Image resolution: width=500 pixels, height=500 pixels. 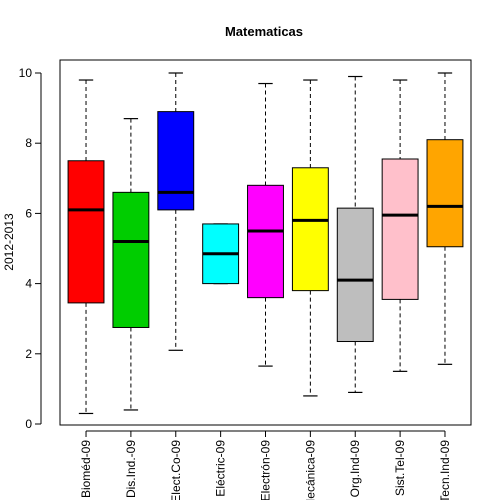 What do you see at coordinates (400, 468) in the screenshot?
I see `x-tick-label: Sist.Tel-09` at bounding box center [400, 468].